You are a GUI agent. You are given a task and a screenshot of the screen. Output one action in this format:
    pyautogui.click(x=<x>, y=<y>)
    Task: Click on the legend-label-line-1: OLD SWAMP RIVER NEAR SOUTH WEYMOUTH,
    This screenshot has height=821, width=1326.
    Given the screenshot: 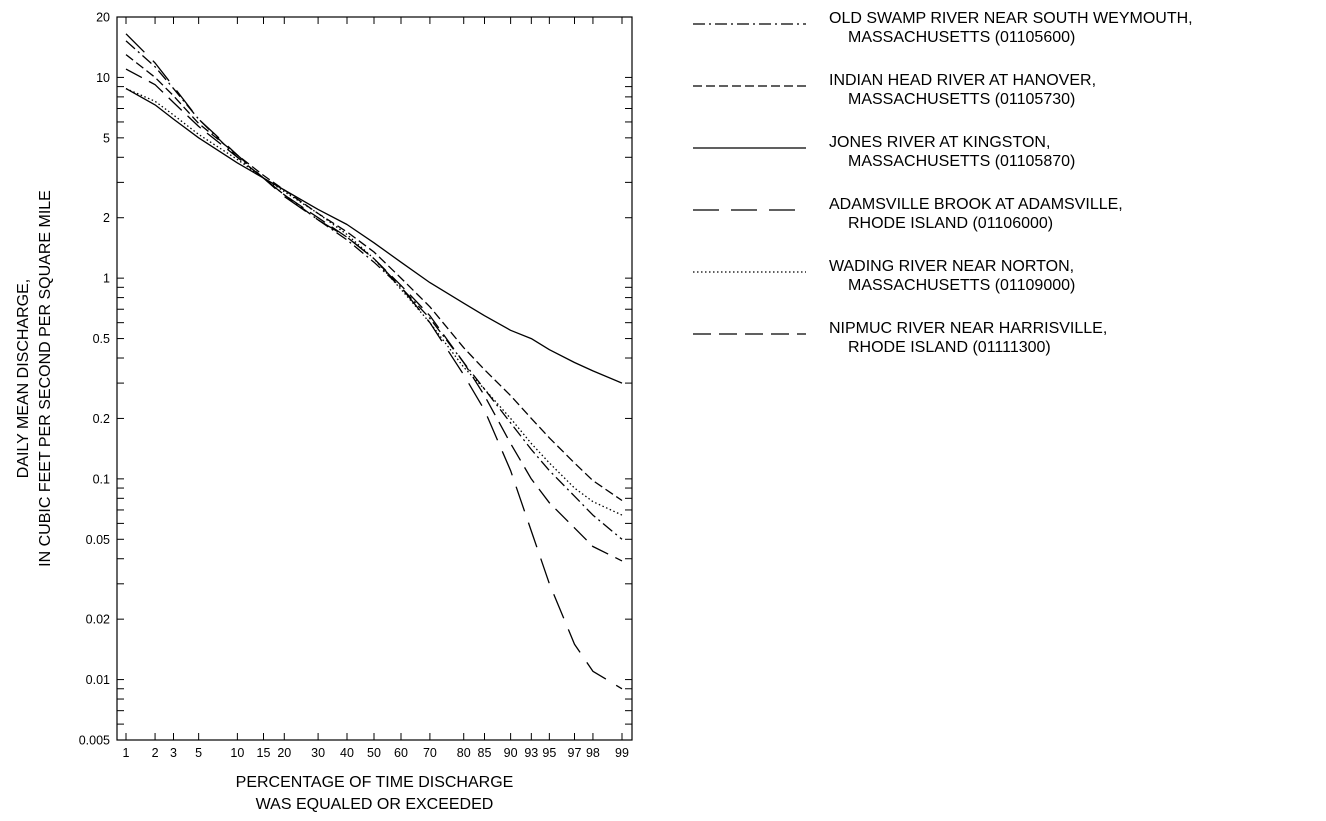 What is the action you would take?
    pyautogui.click(x=1011, y=18)
    